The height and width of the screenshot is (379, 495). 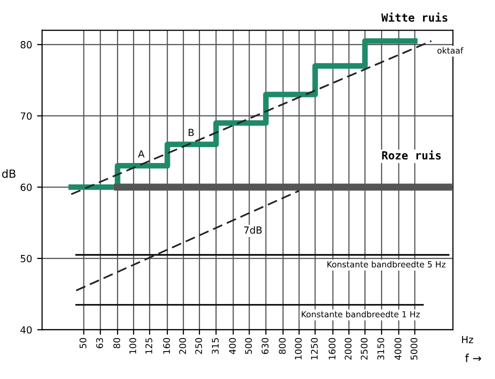 I want to click on series-label: Konstante bandbreedte 1 Hz, so click(x=361, y=314).